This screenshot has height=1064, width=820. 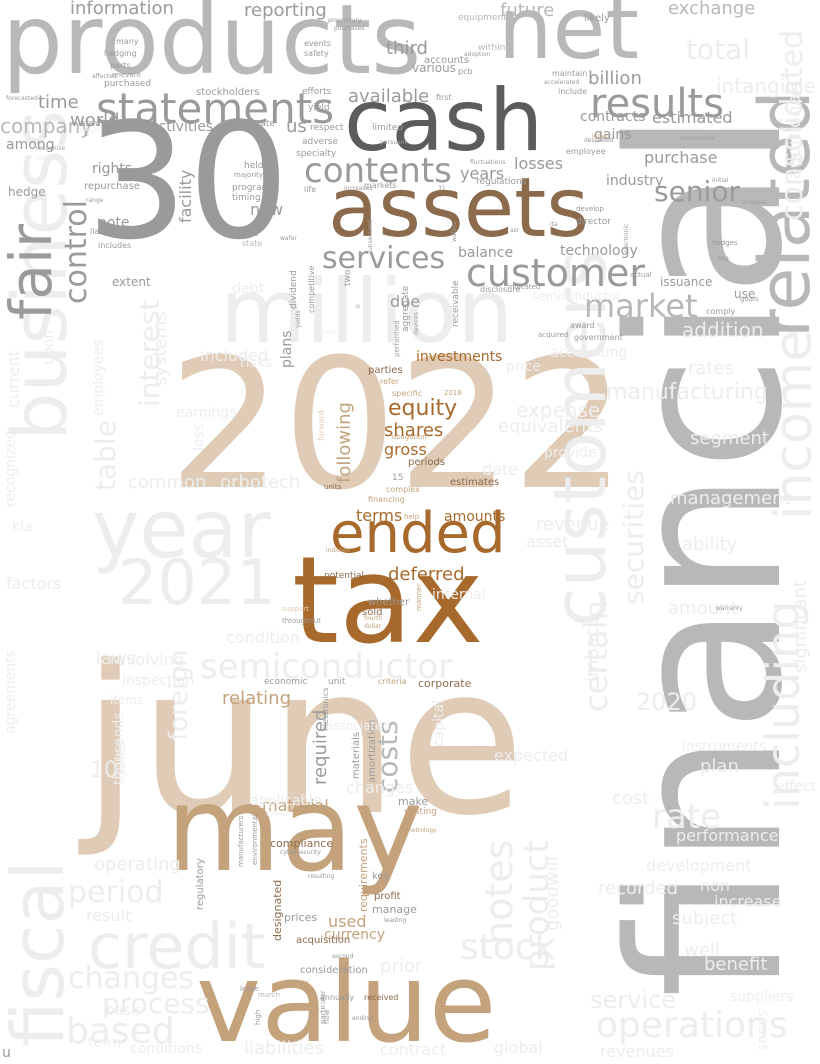 What do you see at coordinates (686, 282) in the screenshot?
I see `word-issuance: issuance` at bounding box center [686, 282].